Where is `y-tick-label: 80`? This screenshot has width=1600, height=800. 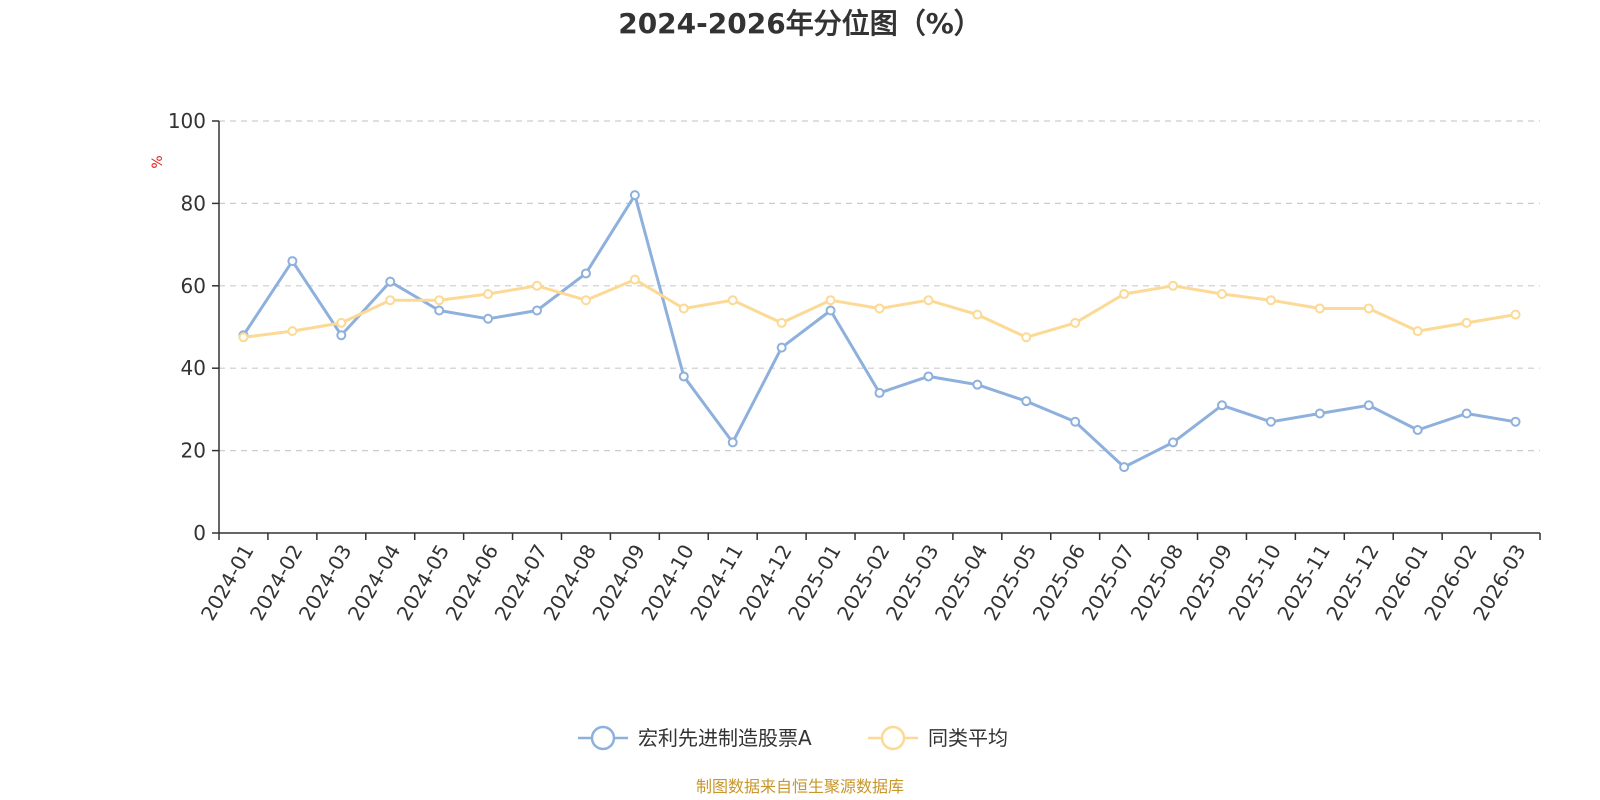 y-tick-label: 80 is located at coordinates (193, 203).